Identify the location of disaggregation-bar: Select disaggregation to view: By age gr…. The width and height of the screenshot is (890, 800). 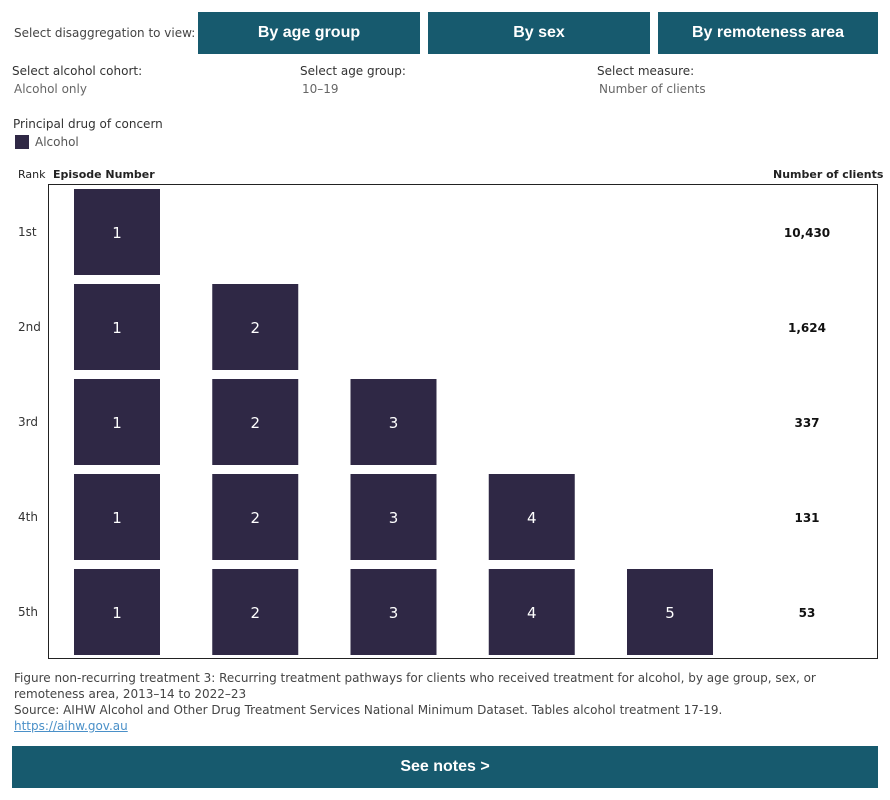
(445, 33).